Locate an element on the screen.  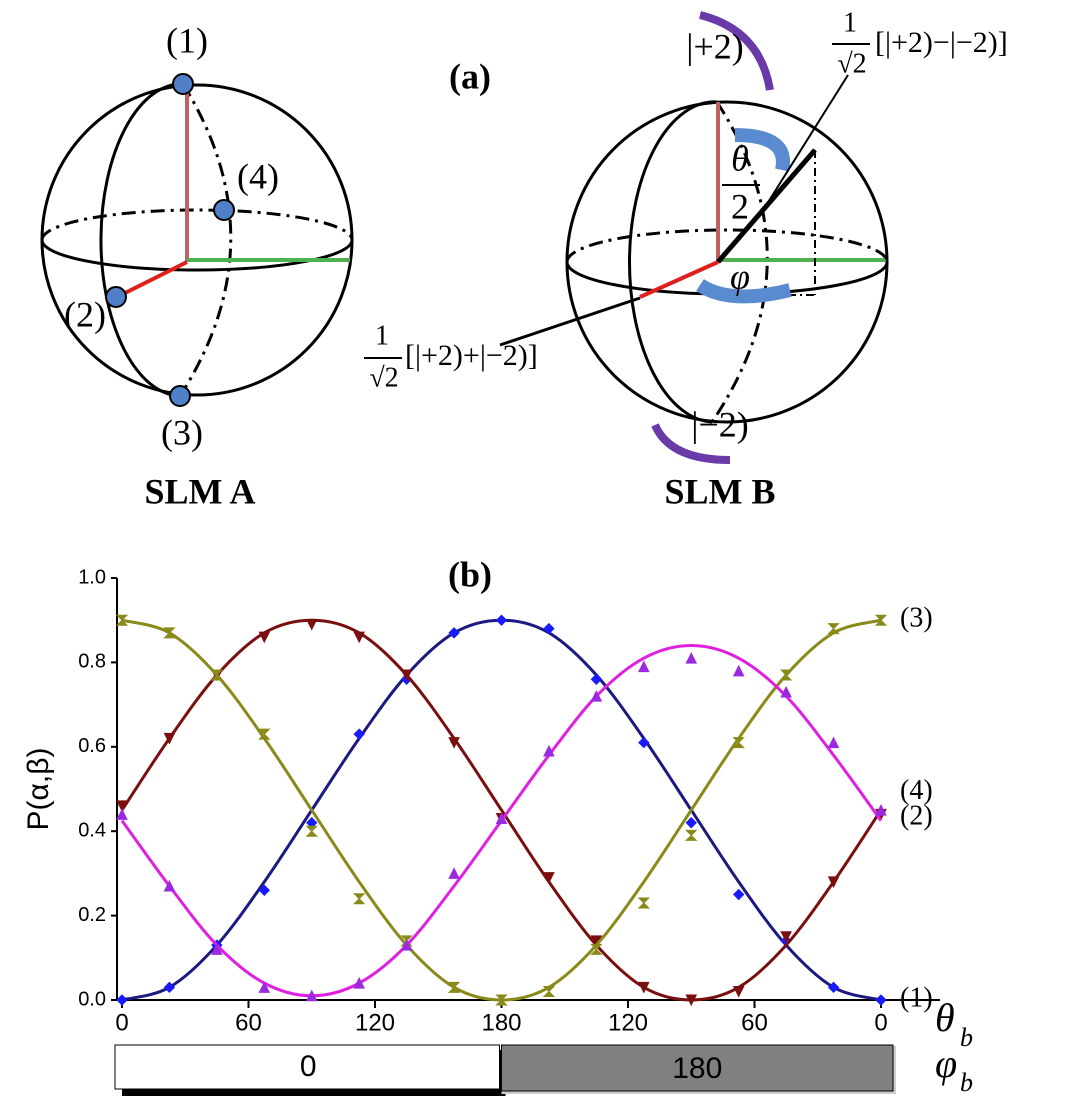
ket-label: |−2) is located at coordinates (720, 424).